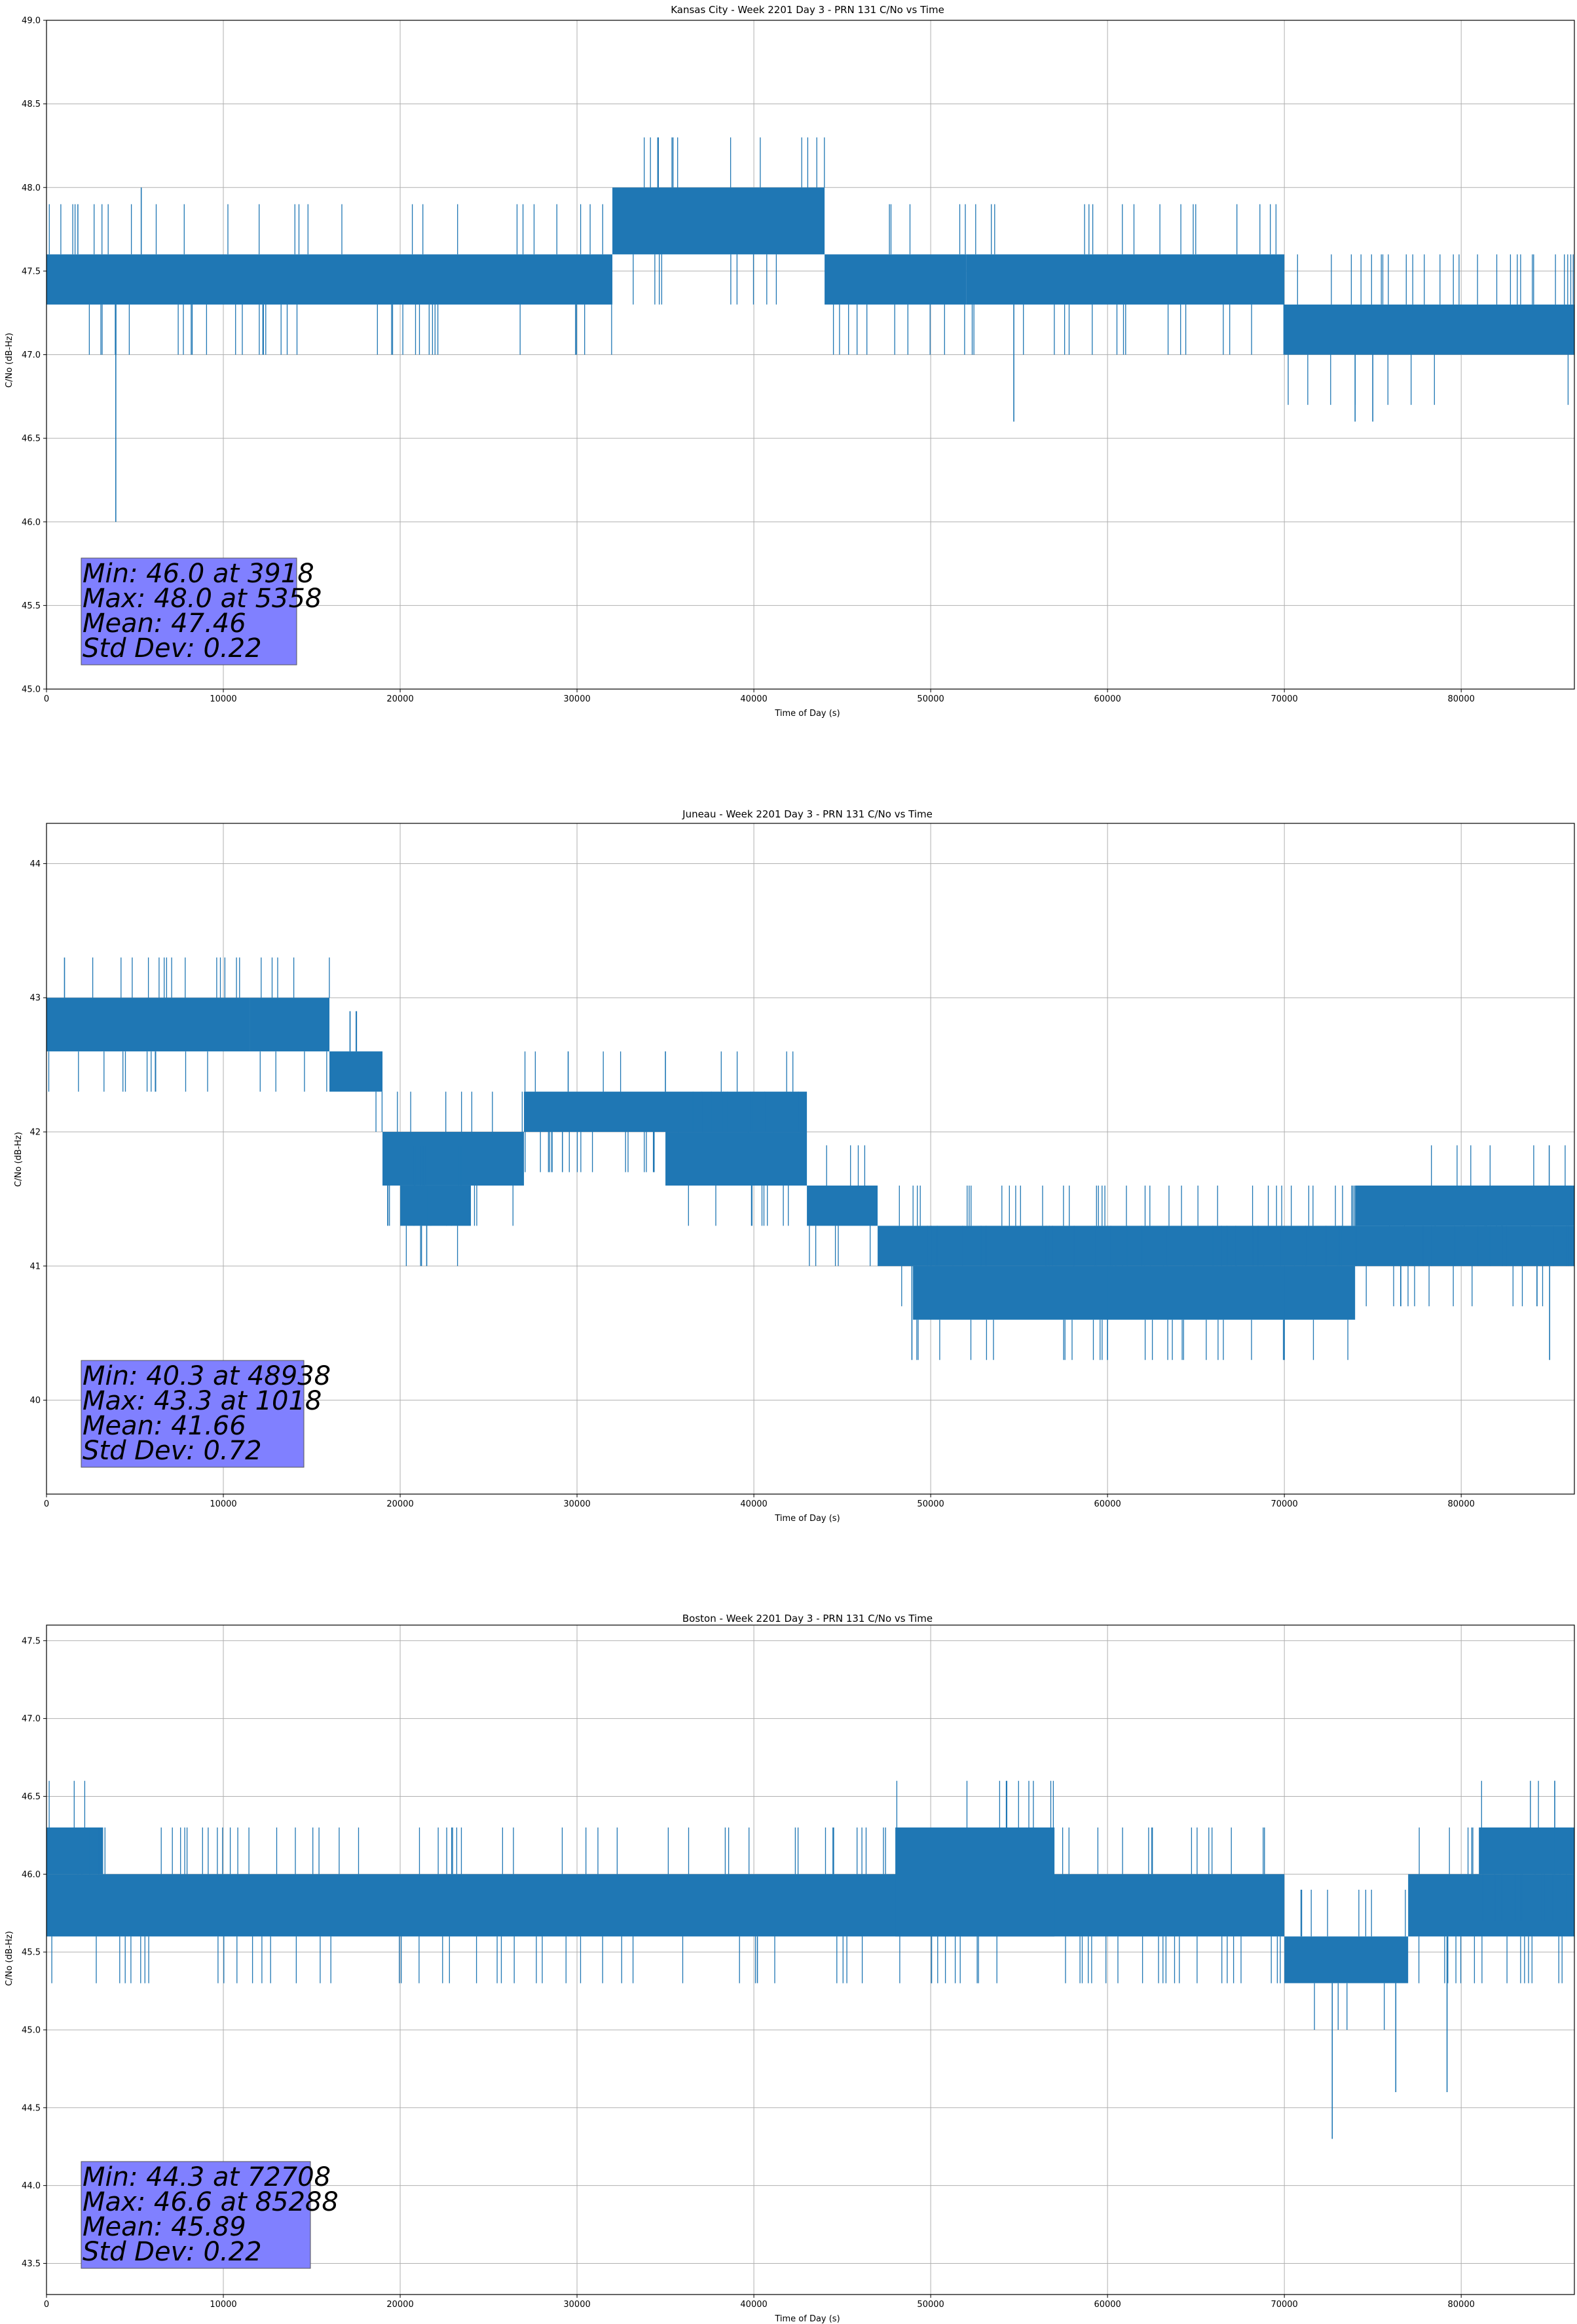 This screenshot has width=1577, height=2324. Describe the element at coordinates (753, 1504) in the screenshot. I see `x-tick-label: 40000` at that location.